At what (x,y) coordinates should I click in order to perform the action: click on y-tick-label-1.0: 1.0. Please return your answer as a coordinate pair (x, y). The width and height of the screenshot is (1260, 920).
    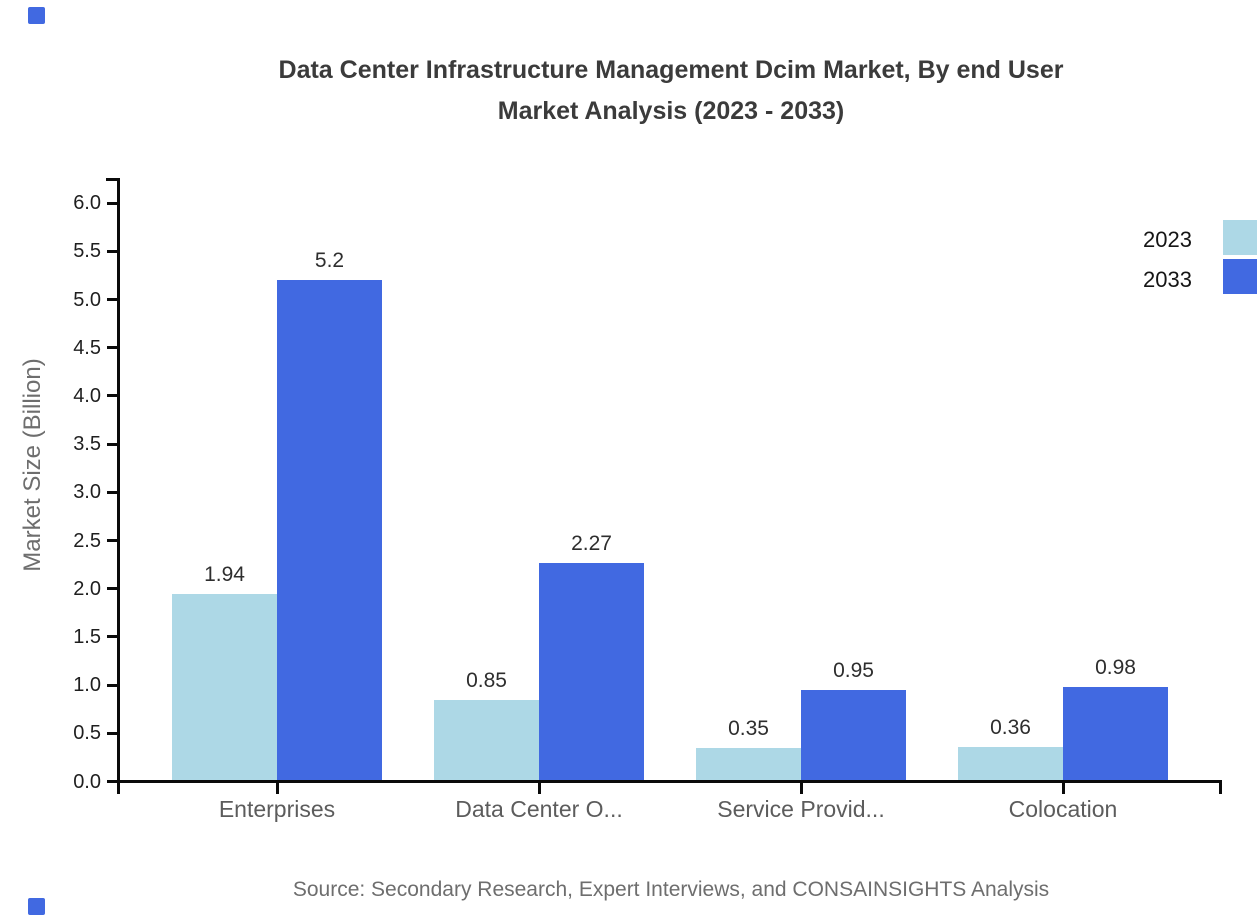
    Looking at the image, I should click on (87, 685).